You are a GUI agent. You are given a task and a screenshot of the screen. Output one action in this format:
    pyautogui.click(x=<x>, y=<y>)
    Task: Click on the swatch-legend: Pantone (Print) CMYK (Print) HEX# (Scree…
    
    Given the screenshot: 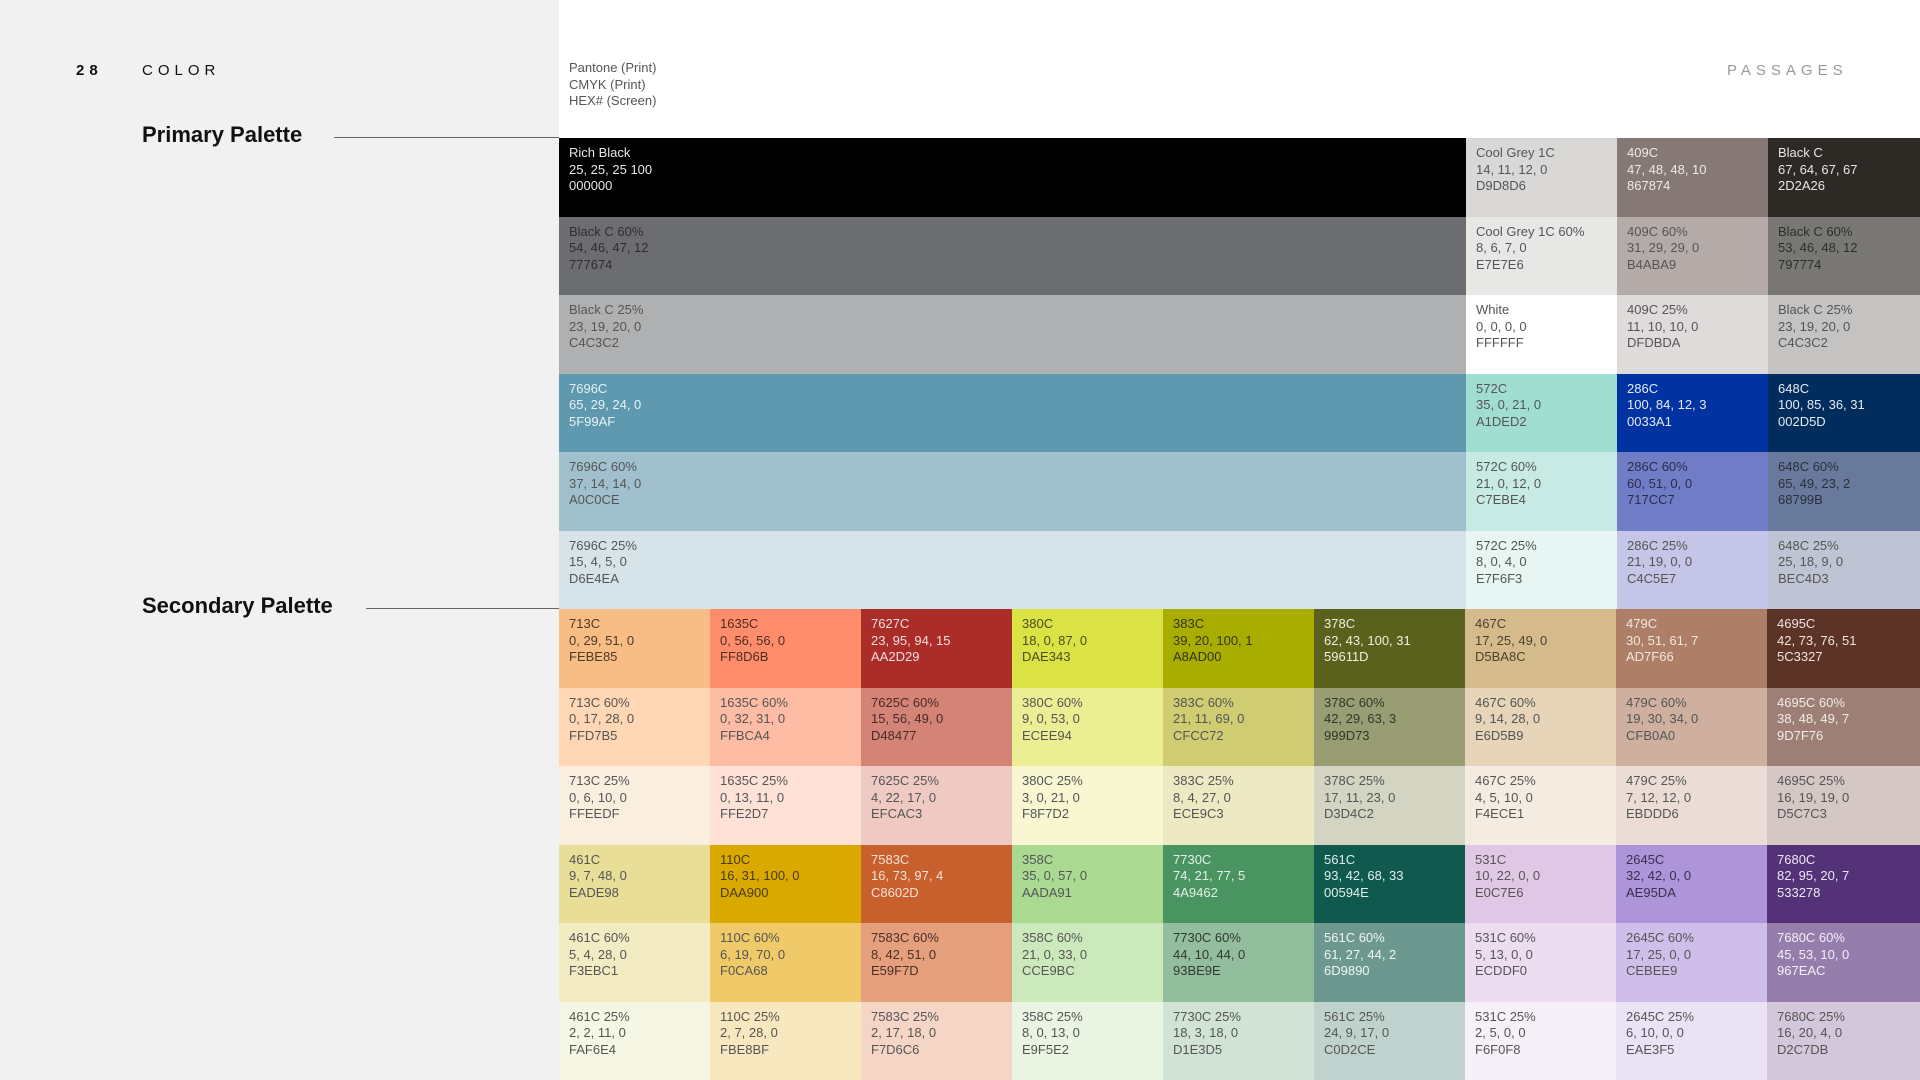 What is the action you would take?
    pyautogui.click(x=612, y=85)
    